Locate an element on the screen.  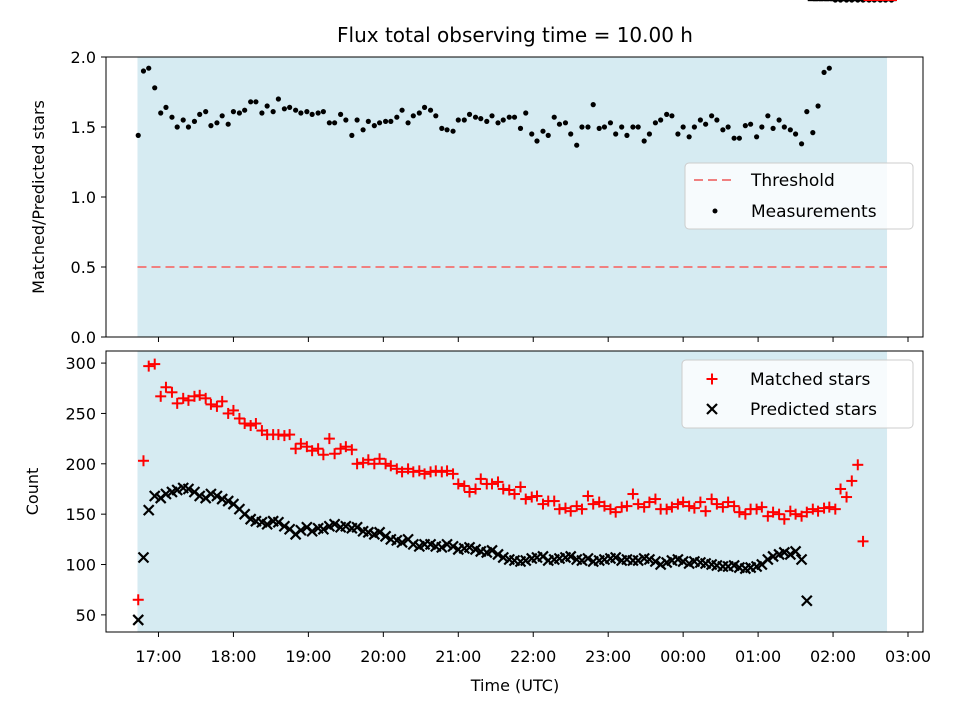
legend-matched-swatch is located at coordinates (712, 379).